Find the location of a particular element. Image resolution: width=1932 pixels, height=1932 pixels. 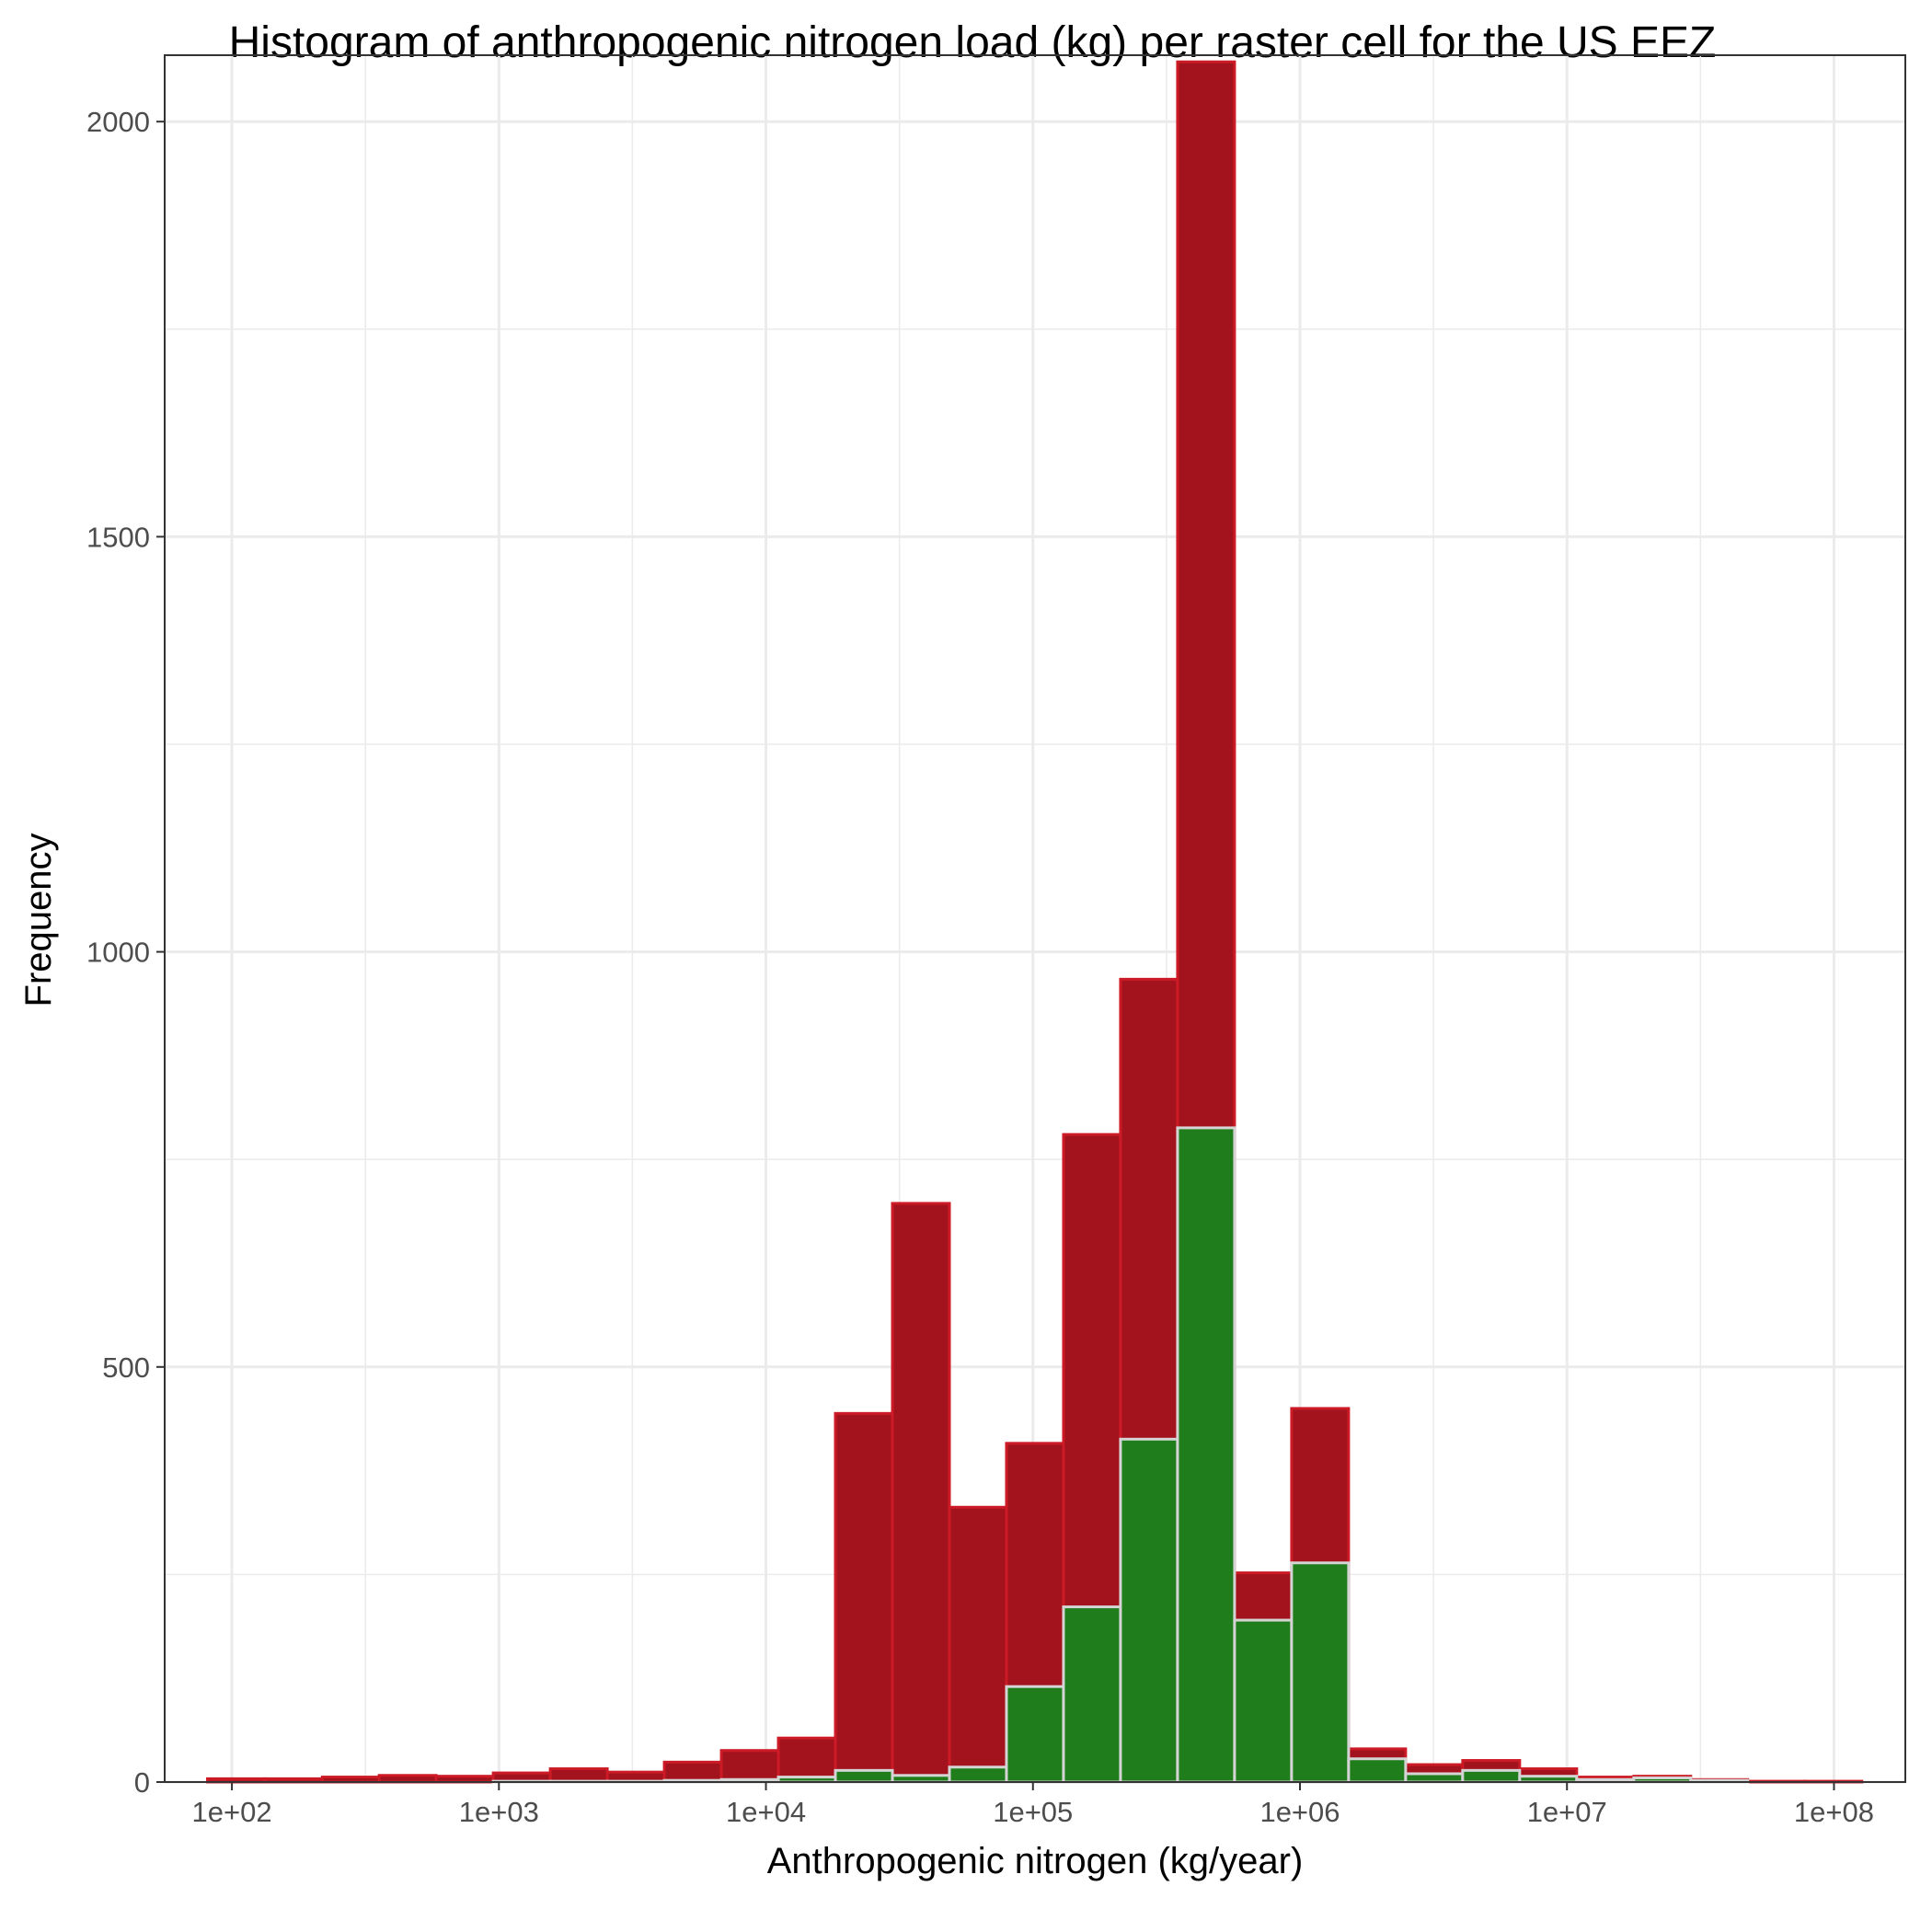

x-tick-label: 1e+06 is located at coordinates (1299, 1812).